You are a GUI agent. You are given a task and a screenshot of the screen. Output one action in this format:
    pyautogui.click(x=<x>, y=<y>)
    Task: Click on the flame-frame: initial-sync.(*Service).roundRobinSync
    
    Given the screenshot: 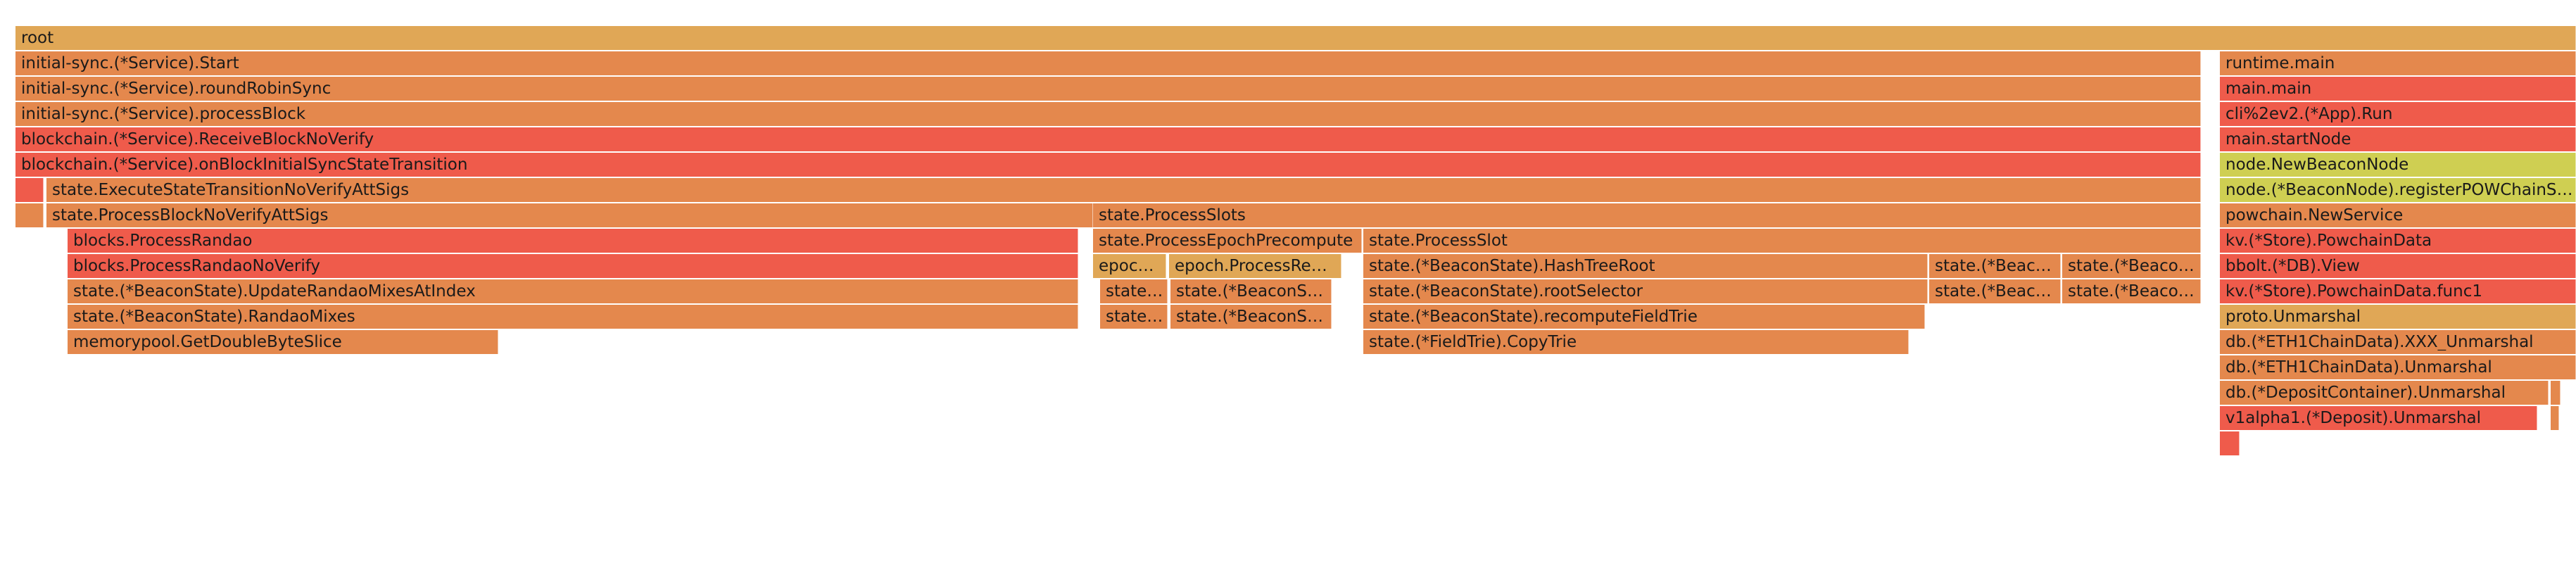 What is the action you would take?
    pyautogui.click(x=1108, y=89)
    